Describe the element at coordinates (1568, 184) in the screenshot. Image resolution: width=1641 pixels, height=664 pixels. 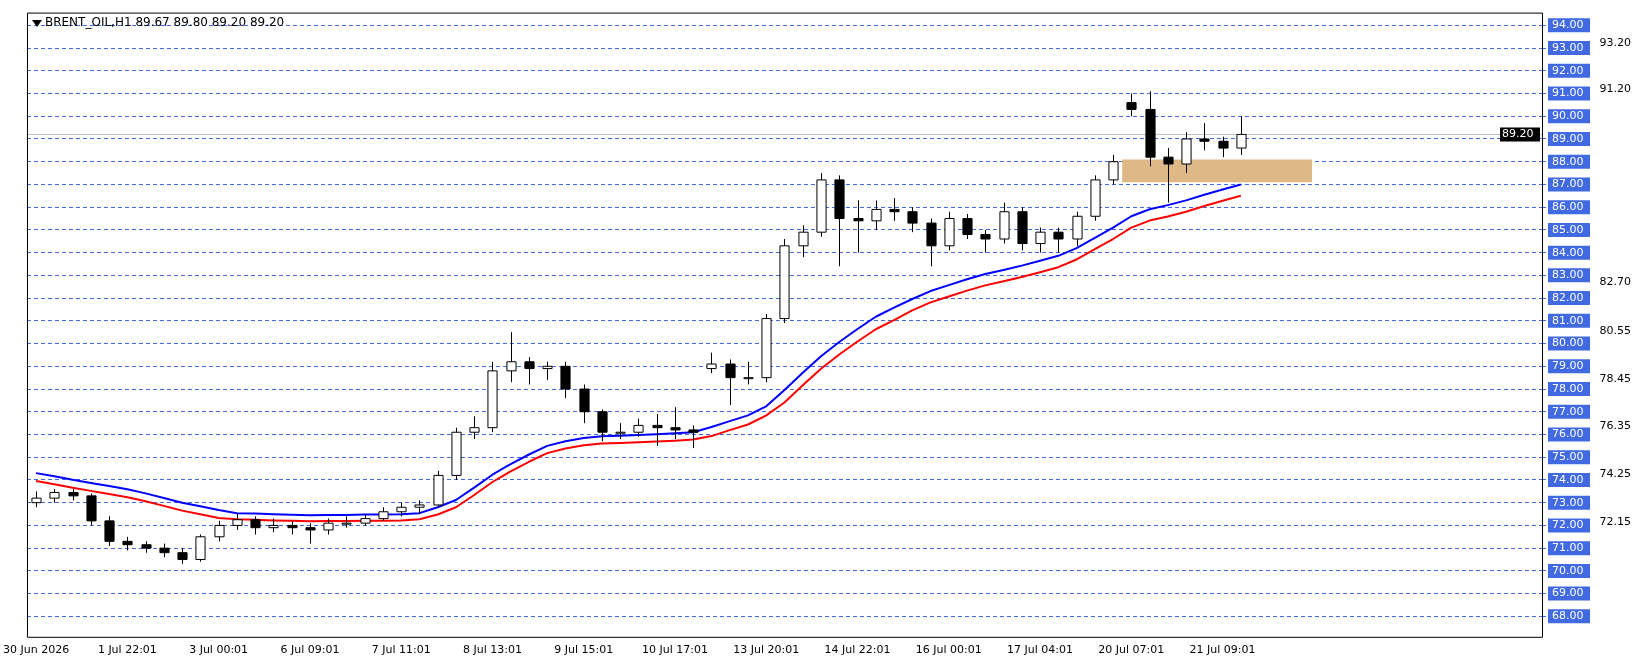
I see `y-tick-label: 87.00` at that location.